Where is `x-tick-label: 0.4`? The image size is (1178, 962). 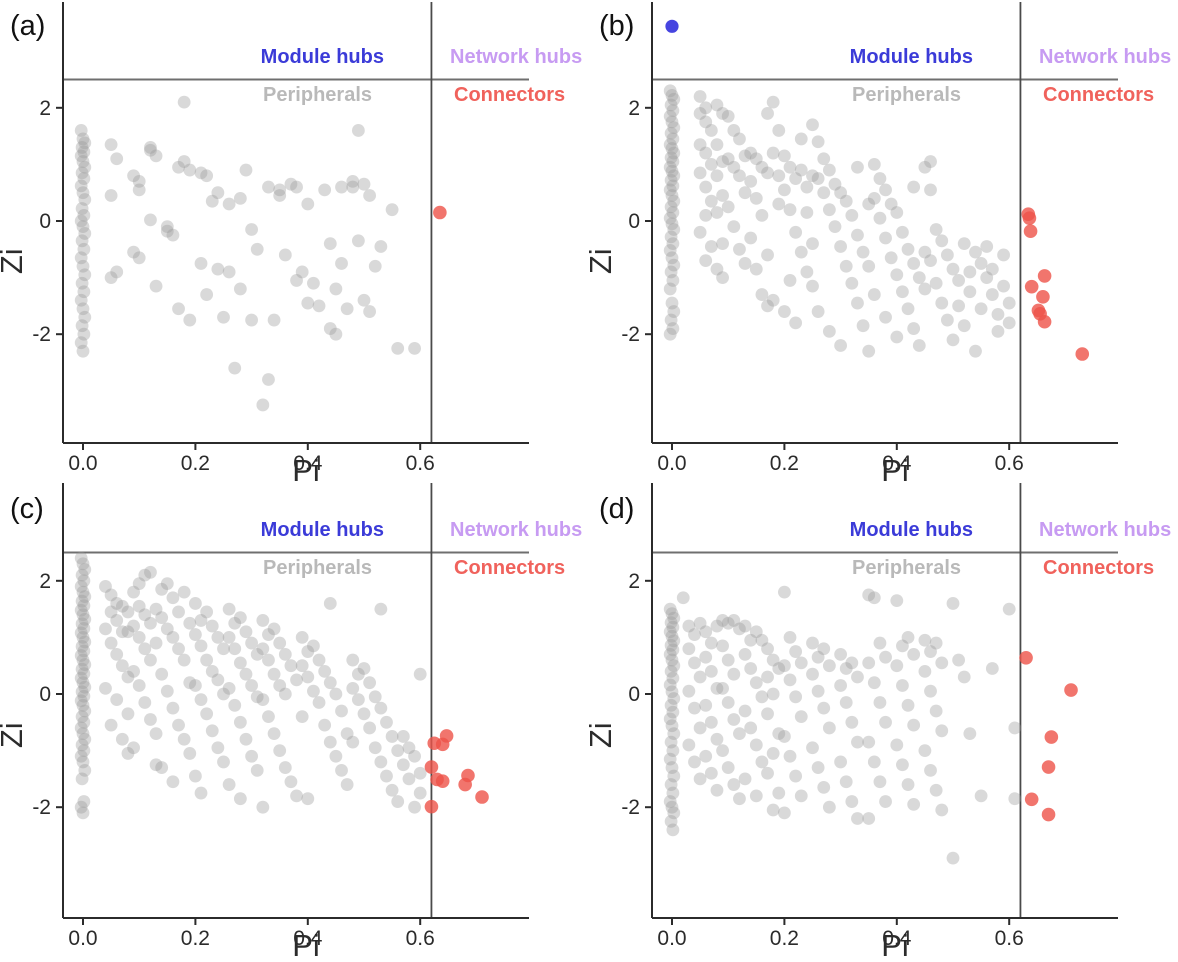
x-tick-label: 0.4 is located at coordinates (897, 463).